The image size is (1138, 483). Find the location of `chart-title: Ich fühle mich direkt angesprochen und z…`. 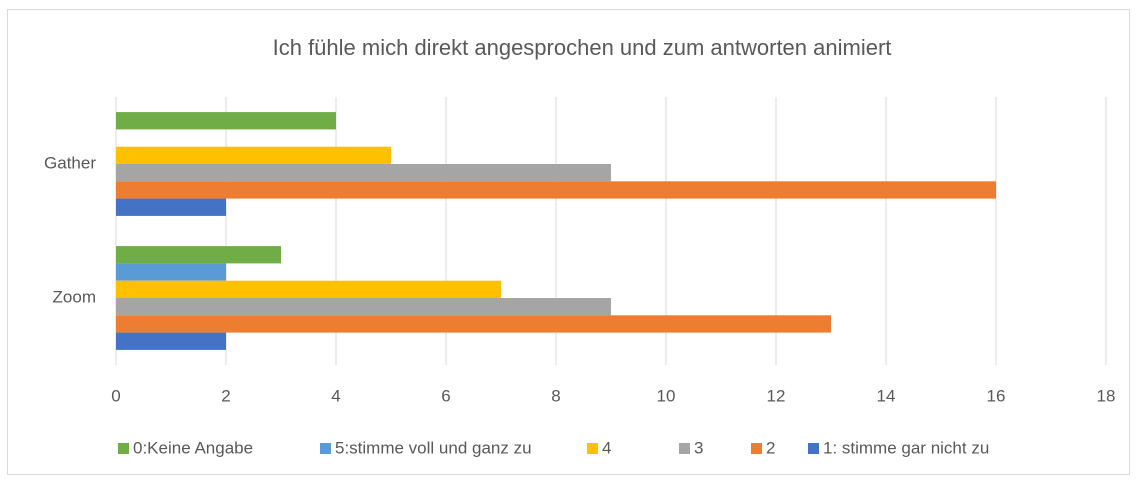

chart-title: Ich fühle mich direkt angesprochen und z… is located at coordinates (582, 47).